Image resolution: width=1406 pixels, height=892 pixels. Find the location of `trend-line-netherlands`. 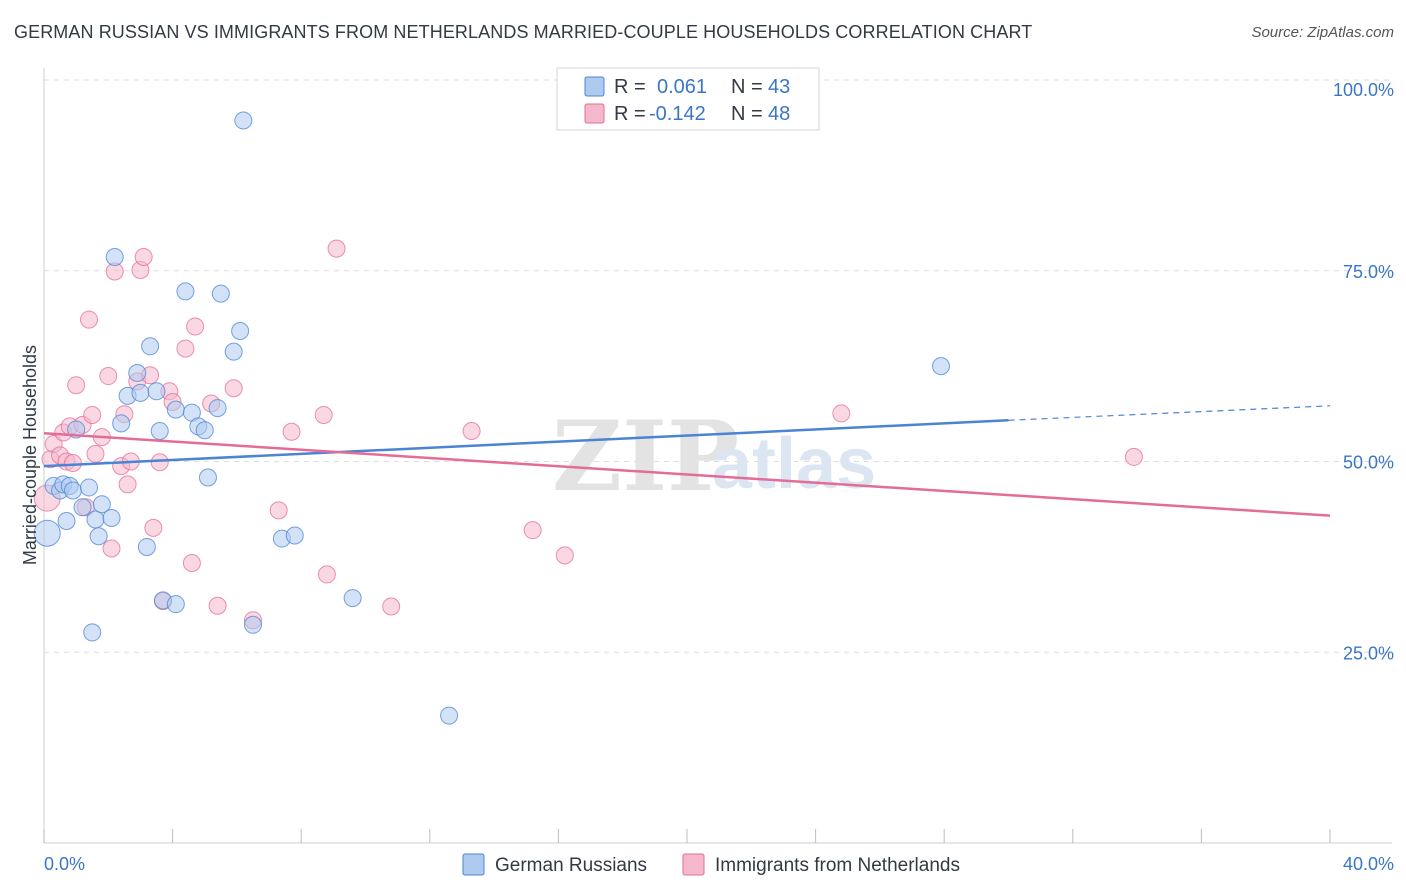

trend-line-netherlands is located at coordinates (687, 474).